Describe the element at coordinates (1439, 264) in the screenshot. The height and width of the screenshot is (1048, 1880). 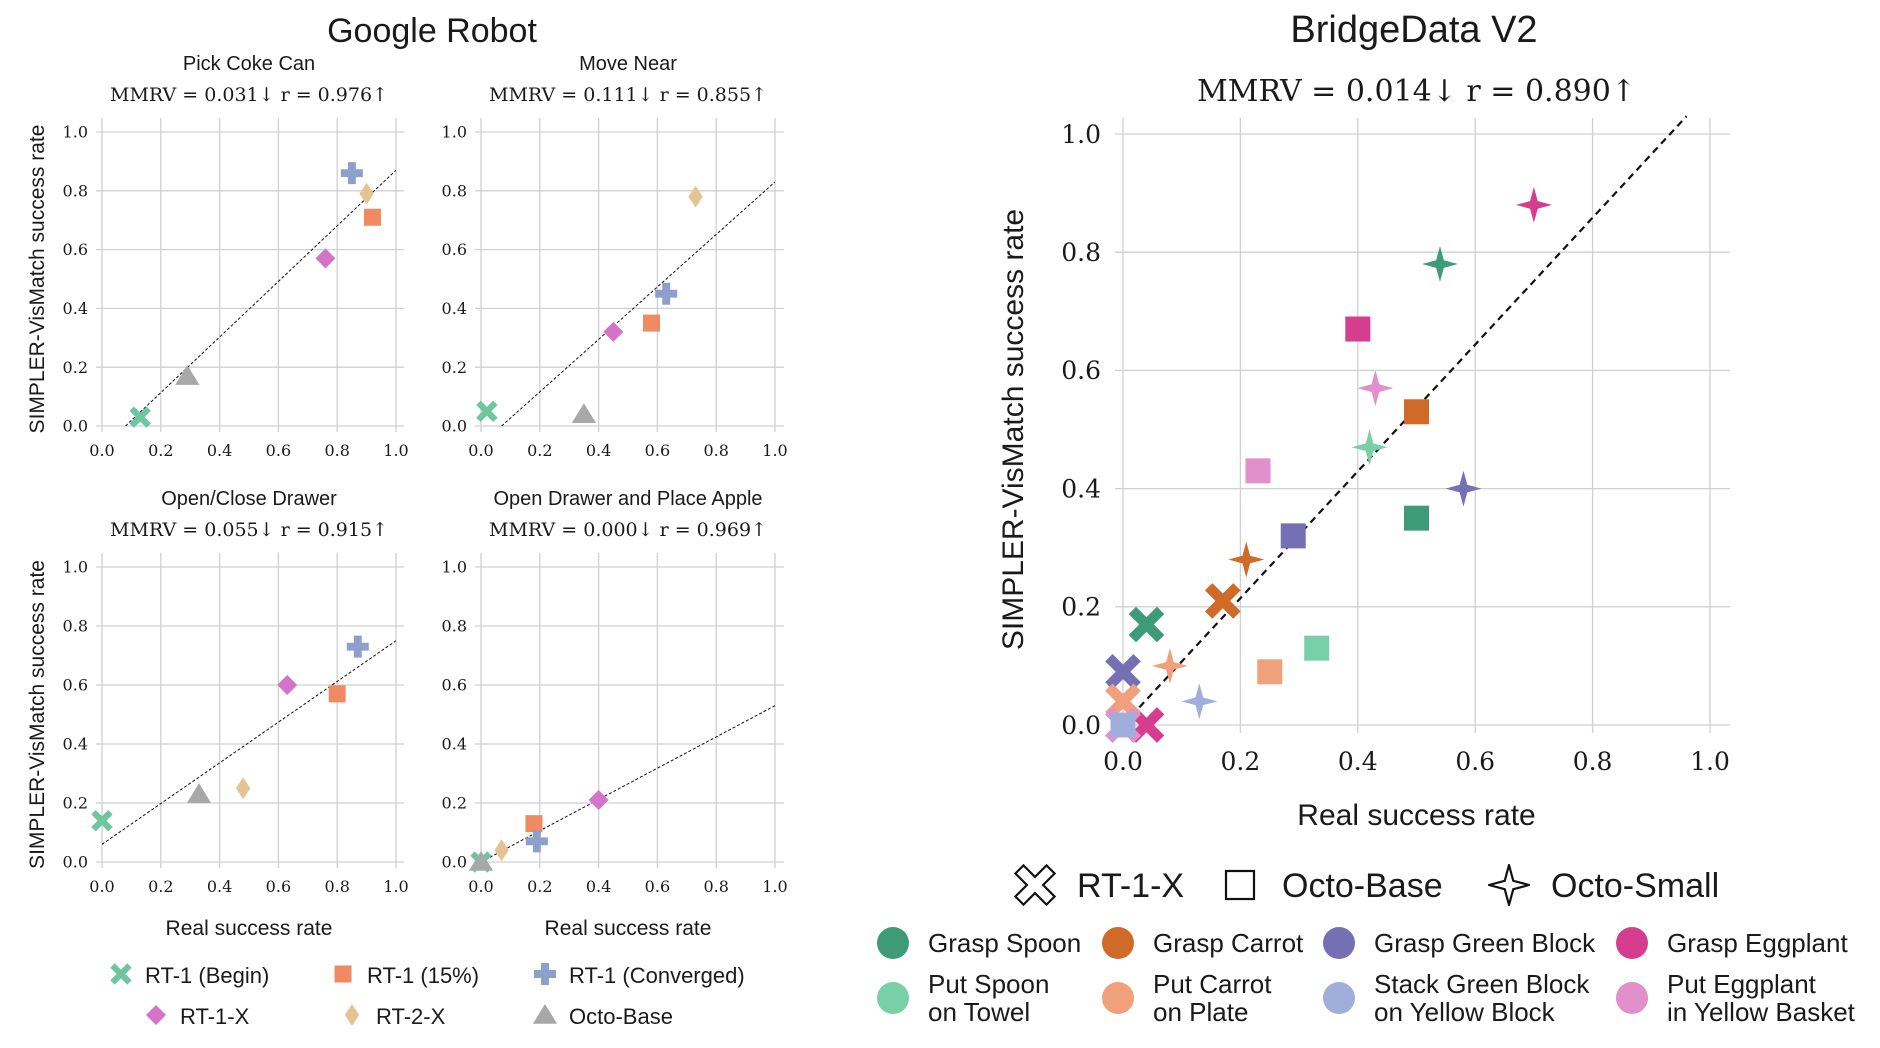
I see `point-octo-small-grasp-spoon` at that location.